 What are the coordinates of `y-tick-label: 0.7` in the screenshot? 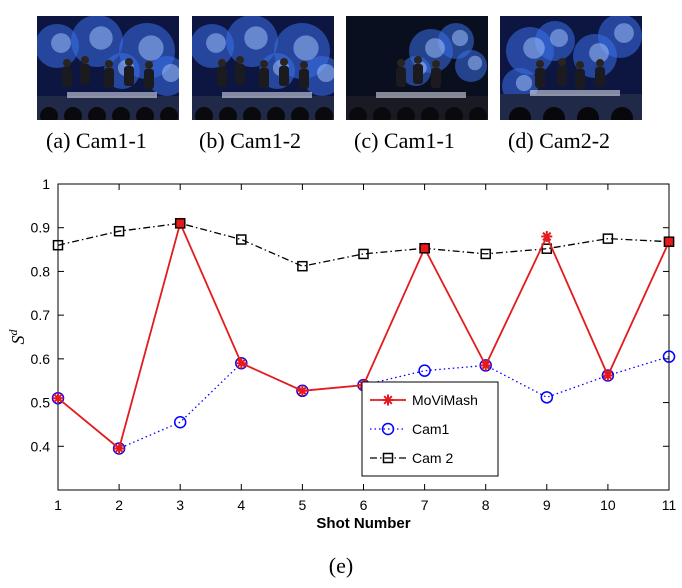 It's located at (41, 315).